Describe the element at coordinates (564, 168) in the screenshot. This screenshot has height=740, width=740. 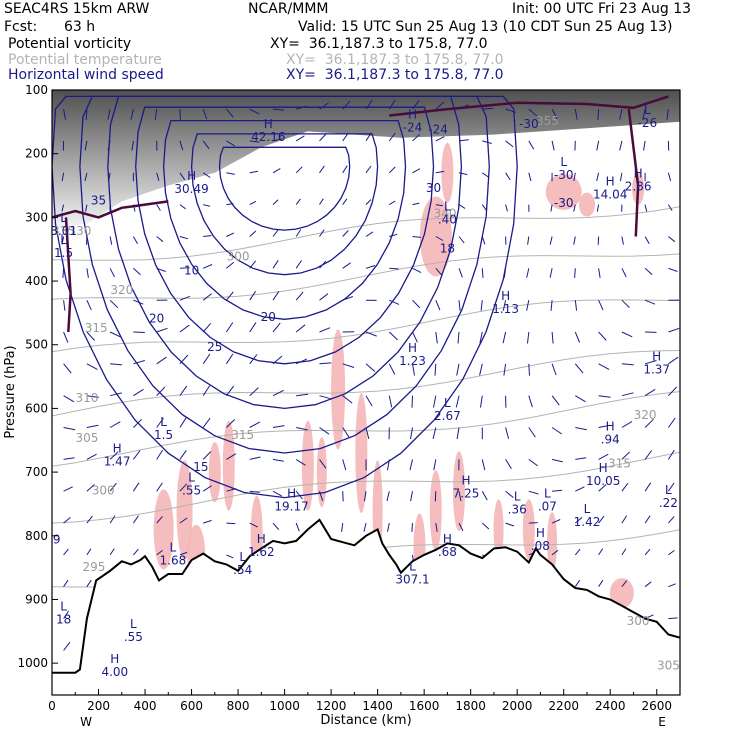
I see `pv-extremum-label: L-30` at that location.